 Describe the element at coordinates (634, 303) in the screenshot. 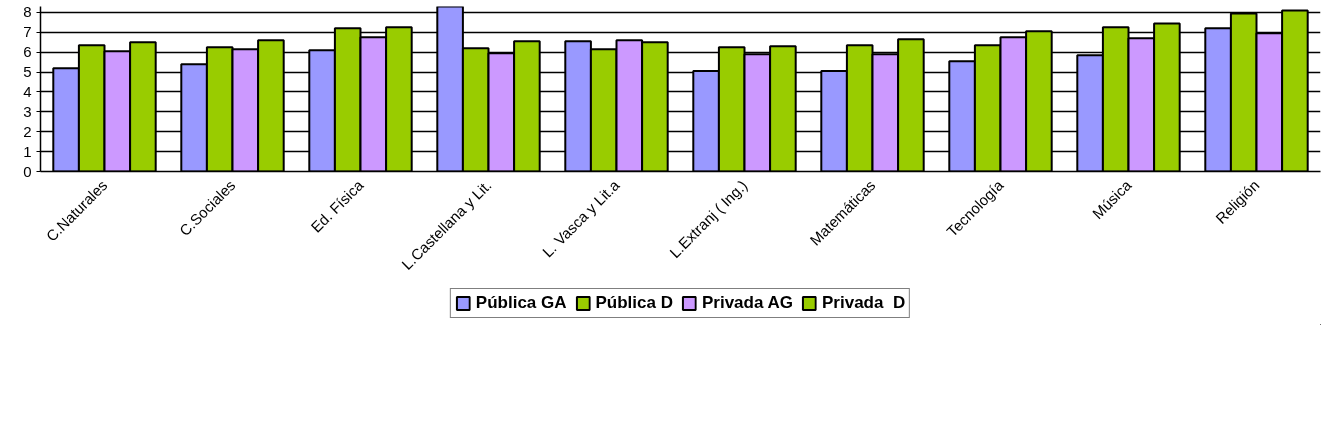

I see `legend-label: Pública D` at that location.